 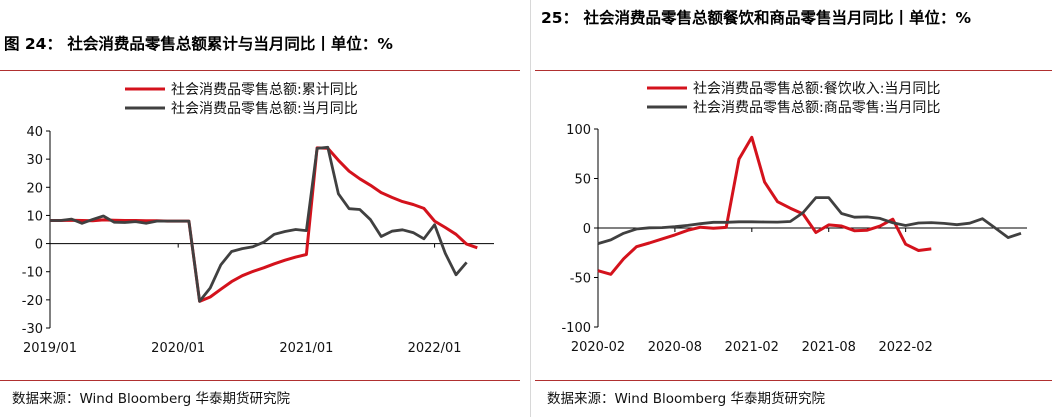 What do you see at coordinates (264, 109) in the screenshot?
I see `legend-label-1: 社会消费品零售总额:当月同比` at bounding box center [264, 109].